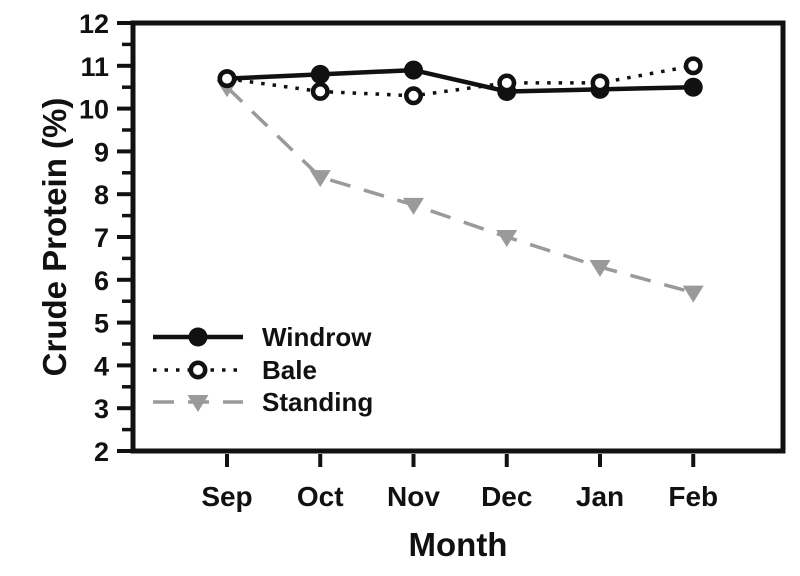  What do you see at coordinates (317, 402) in the screenshot?
I see `legend-standing-label: Standing` at bounding box center [317, 402].